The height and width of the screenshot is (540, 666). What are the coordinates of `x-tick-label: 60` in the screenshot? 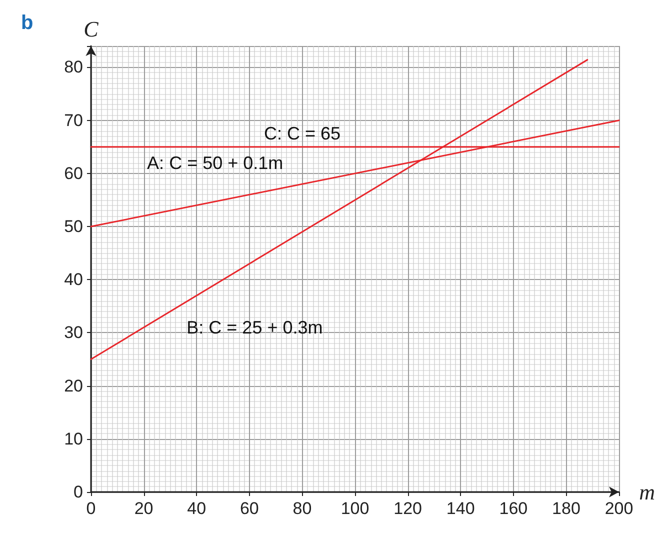 It's located at (249, 508).